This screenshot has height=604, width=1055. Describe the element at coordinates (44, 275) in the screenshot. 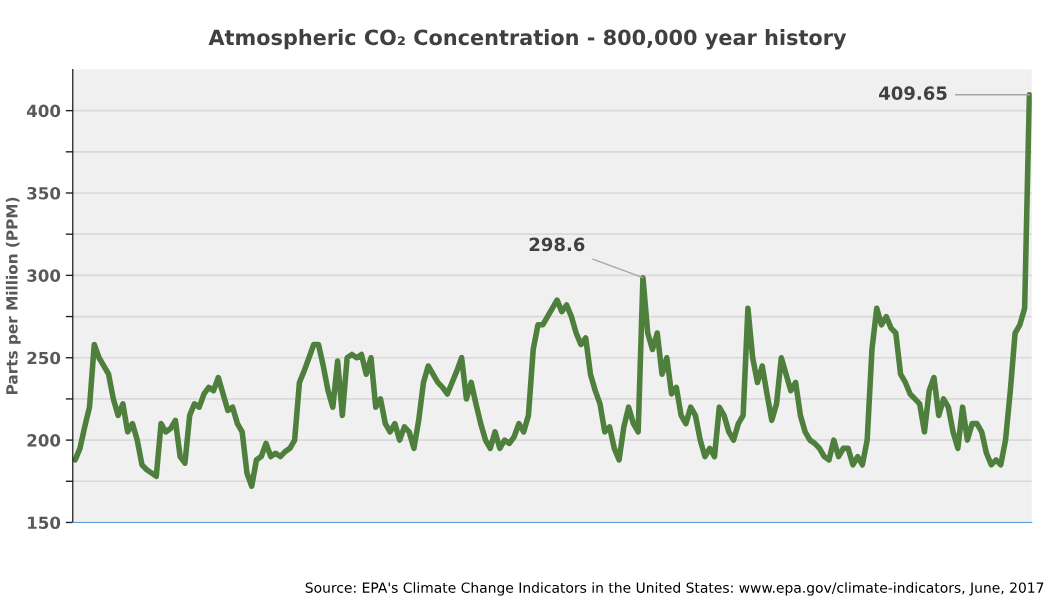

I see `y-tick-label: 300` at that location.